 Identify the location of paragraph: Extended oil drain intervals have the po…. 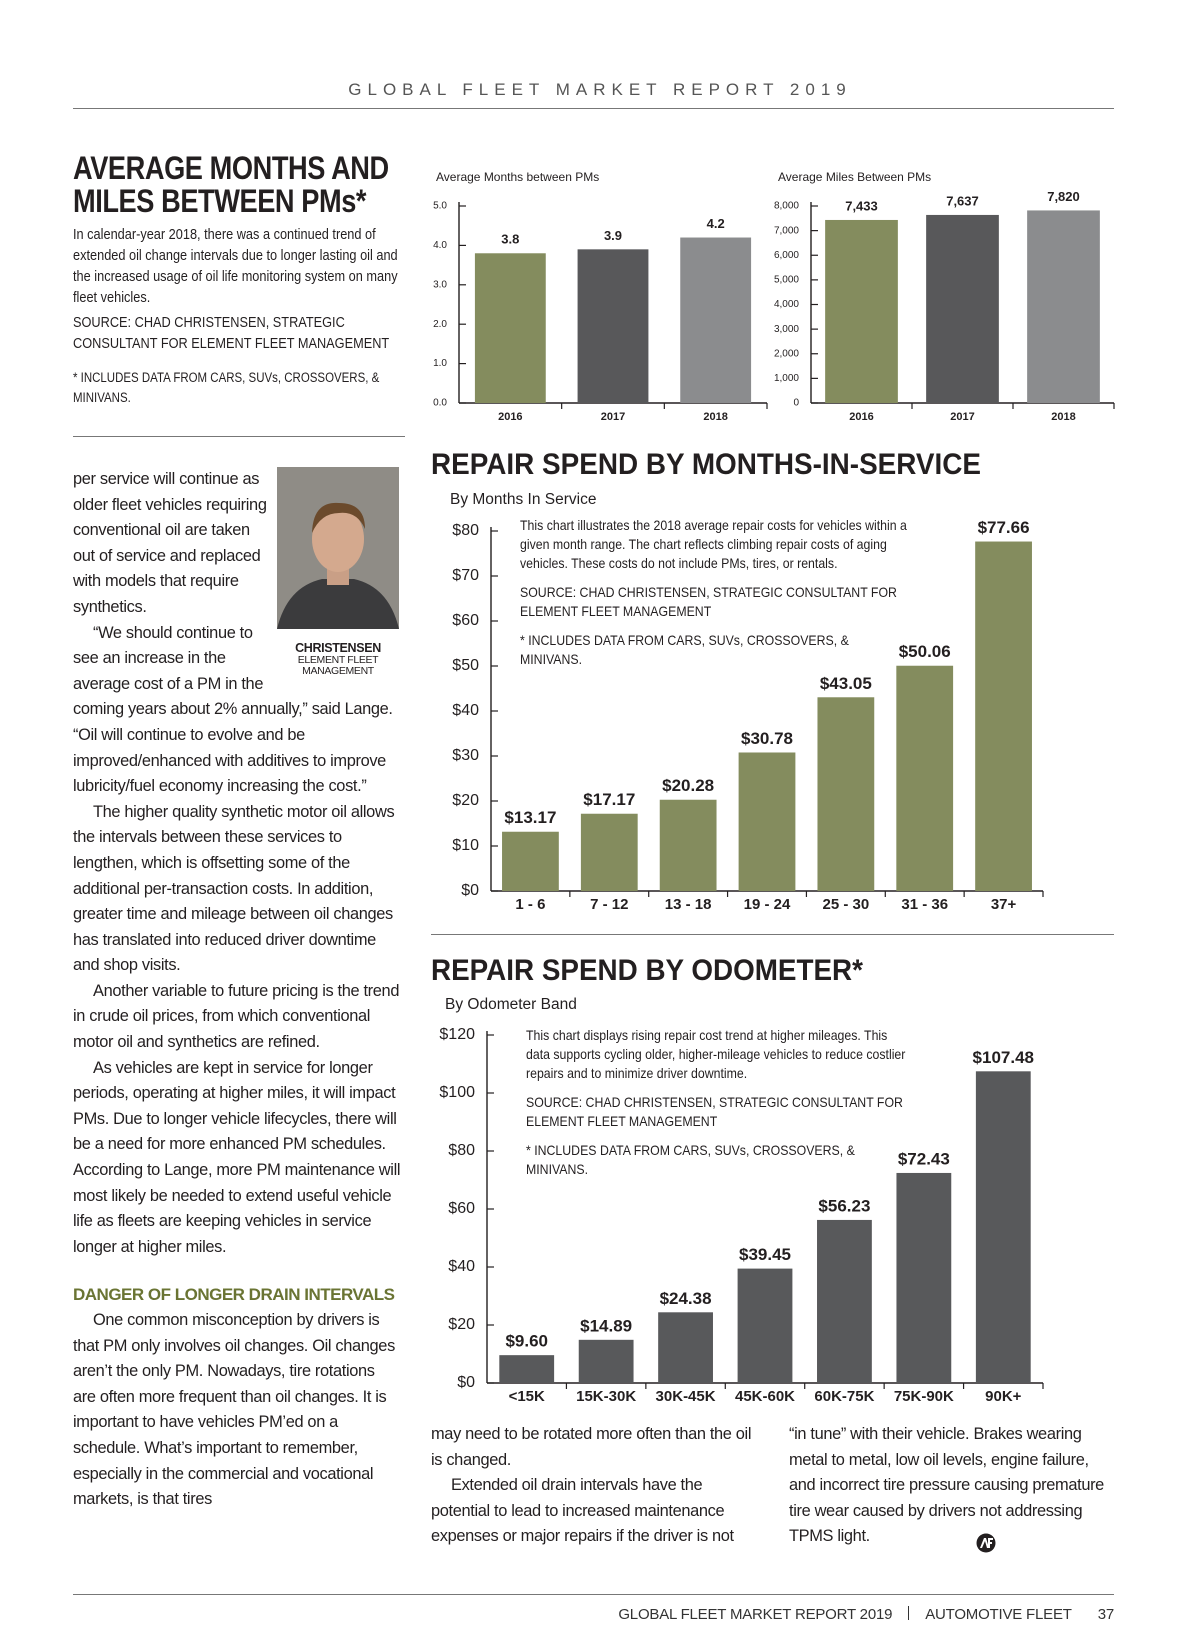
(582, 1511).